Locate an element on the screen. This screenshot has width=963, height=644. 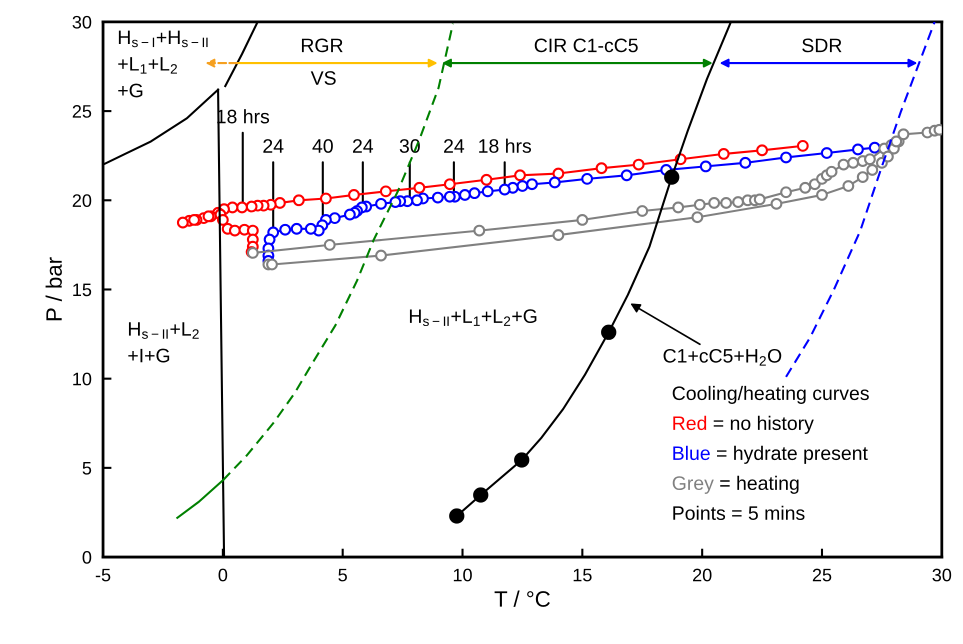
x-tick-label: 10 is located at coordinates (463, 575).